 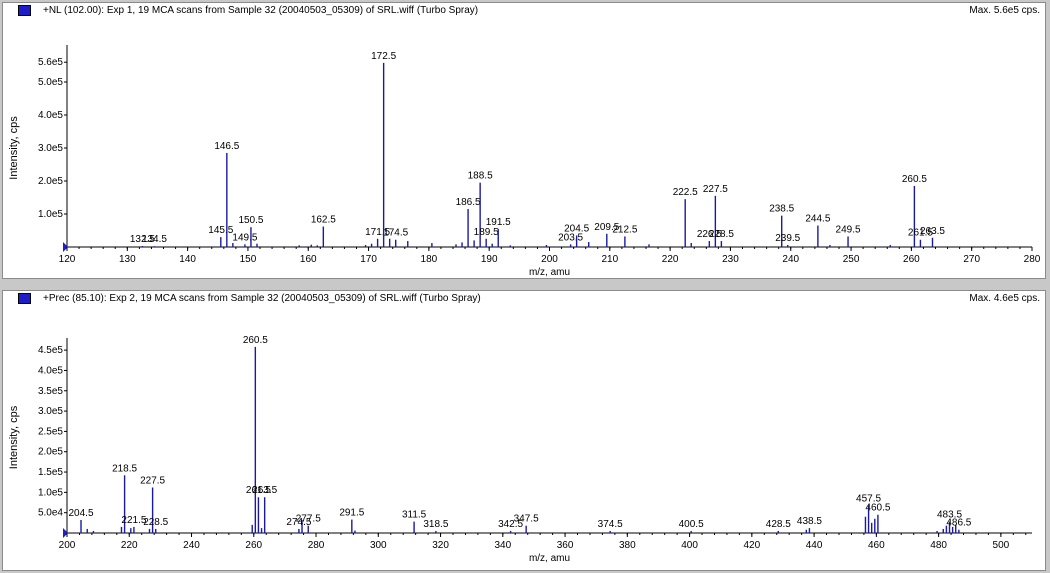 What do you see at coordinates (435, 524) in the screenshot?
I see `peak-label: 318.5` at bounding box center [435, 524].